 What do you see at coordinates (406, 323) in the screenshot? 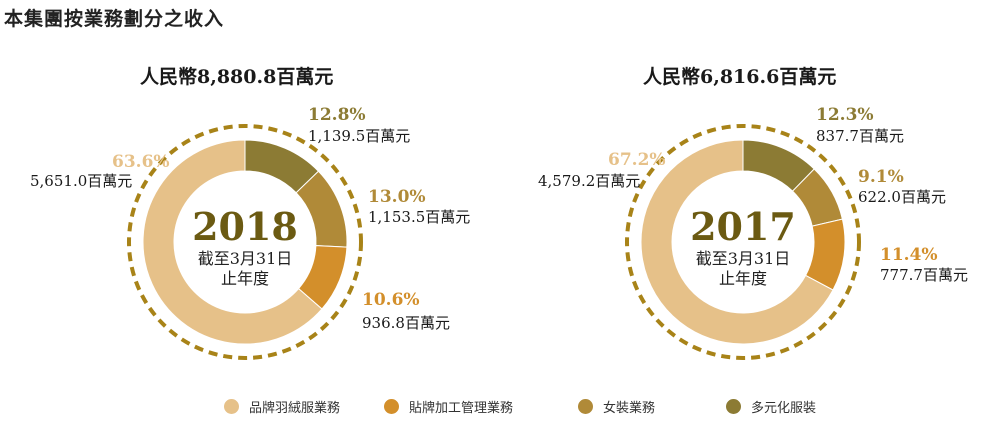
I see `slice-value-label: 936.8百萬元` at bounding box center [406, 323].